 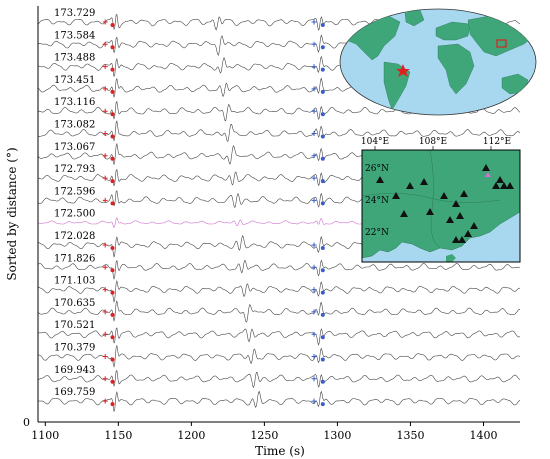 I want to click on distance-label: 172.500, so click(x=74, y=214).